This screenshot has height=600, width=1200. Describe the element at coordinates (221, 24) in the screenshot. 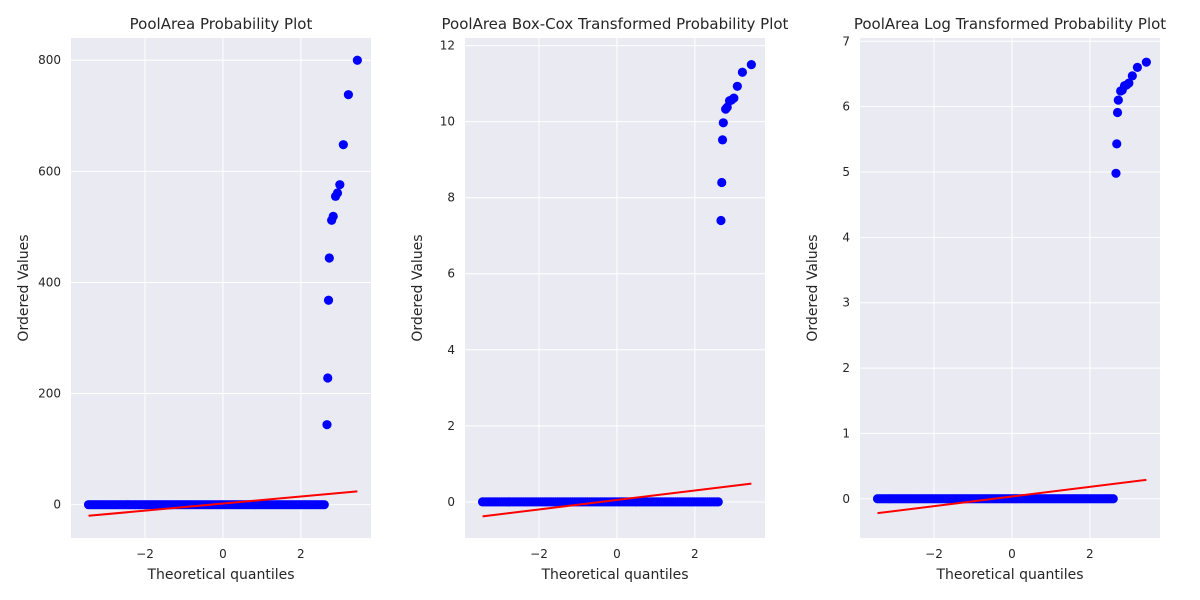

I see `chart-title: PoolArea Probability Plot` at that location.